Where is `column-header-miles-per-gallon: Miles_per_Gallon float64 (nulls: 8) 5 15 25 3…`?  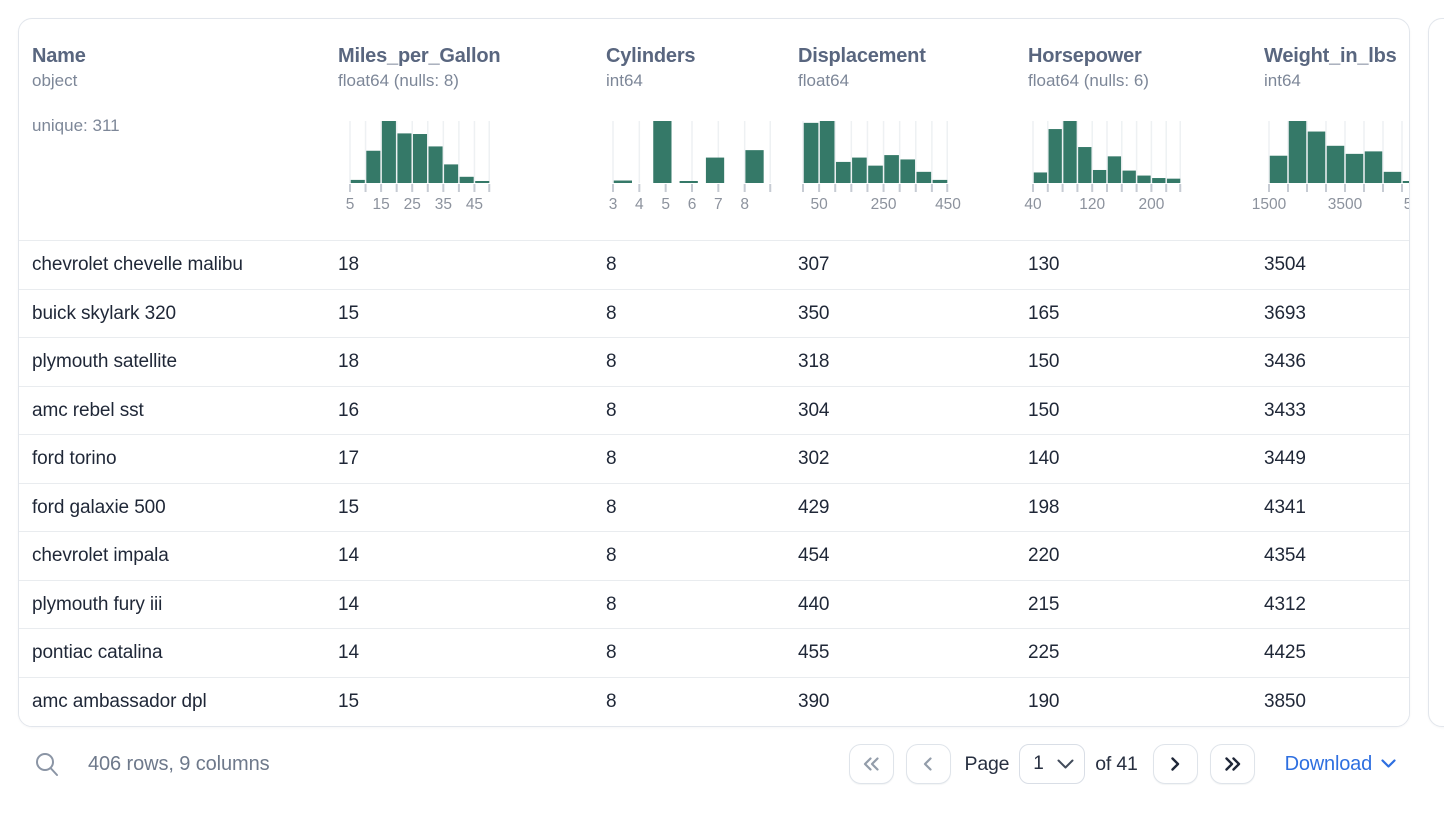 column-header-miles-per-gallon: Miles_per_Gallon float64 (nulls: 8) 5 15 25 3… is located at coordinates (459, 129).